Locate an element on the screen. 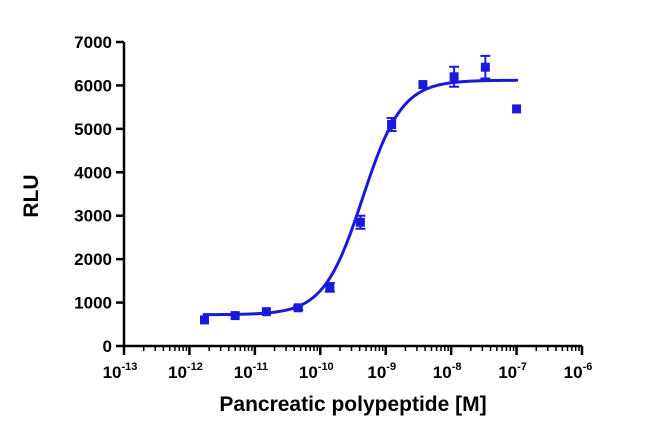 Image resolution: width=650 pixels, height=442 pixels. y-axis-ticks: 0 1000 2000 3000 4000 5000 6000 7000 is located at coordinates (99, 194).